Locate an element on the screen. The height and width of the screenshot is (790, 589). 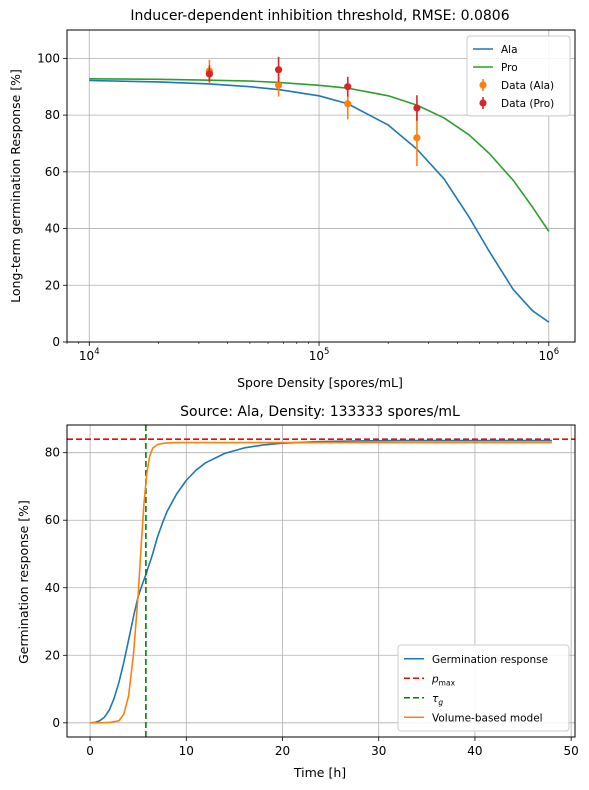
legend-label-symbol: τ is located at coordinates (435, 699).